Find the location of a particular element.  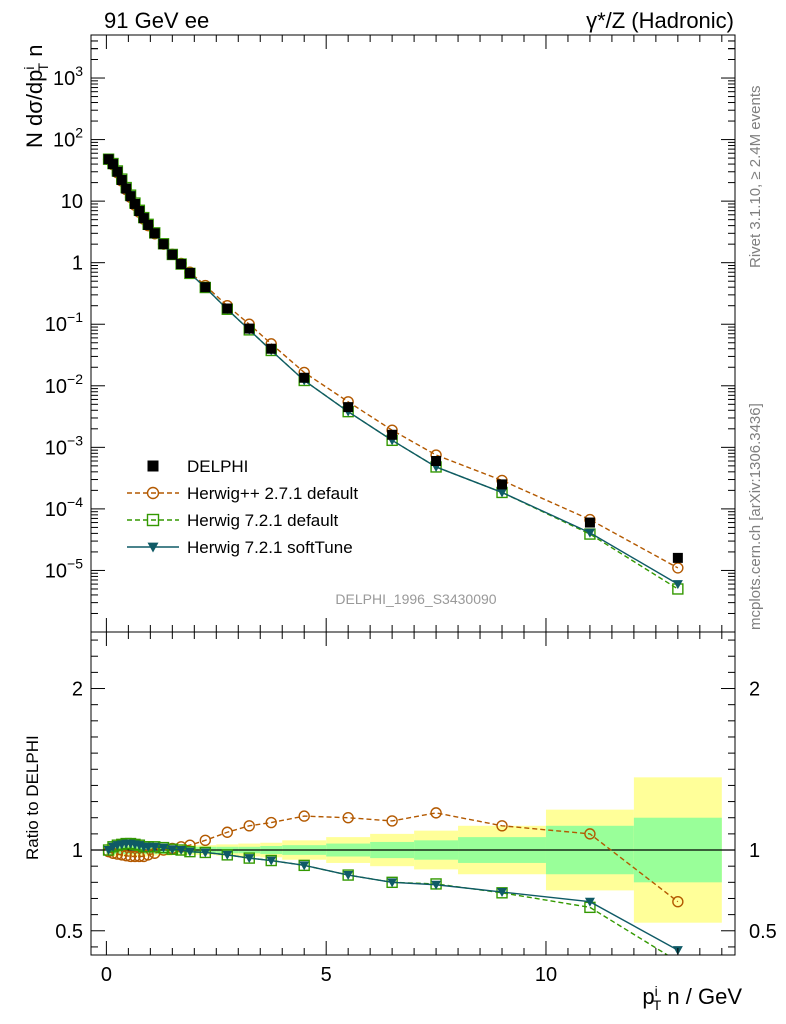

x-axis-label: pi T n / GeV is located at coordinates (692, 998).